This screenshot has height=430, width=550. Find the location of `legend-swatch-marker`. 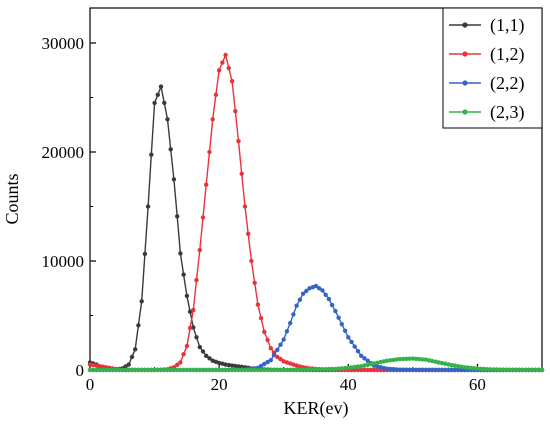

legend-swatch-marker is located at coordinates (465, 54).